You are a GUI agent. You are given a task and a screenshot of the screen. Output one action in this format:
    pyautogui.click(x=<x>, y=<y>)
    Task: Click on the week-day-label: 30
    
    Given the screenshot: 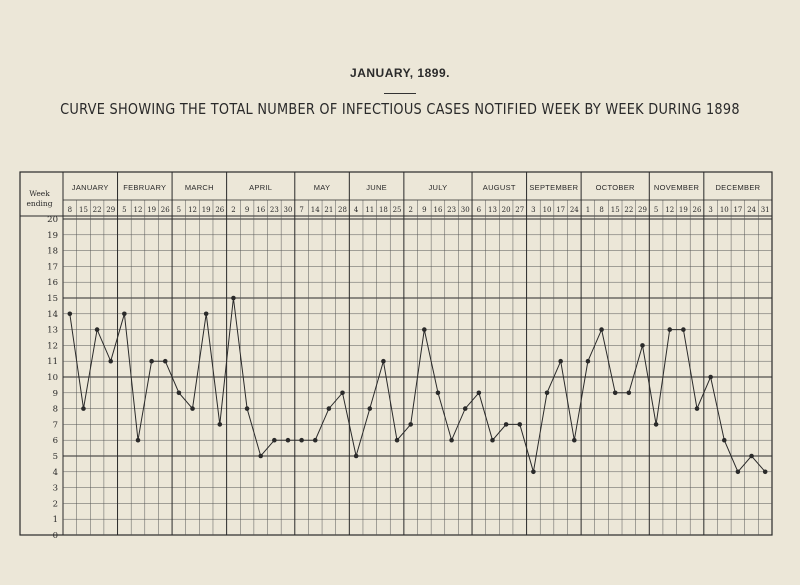 What is the action you would take?
    pyautogui.click(x=465, y=210)
    